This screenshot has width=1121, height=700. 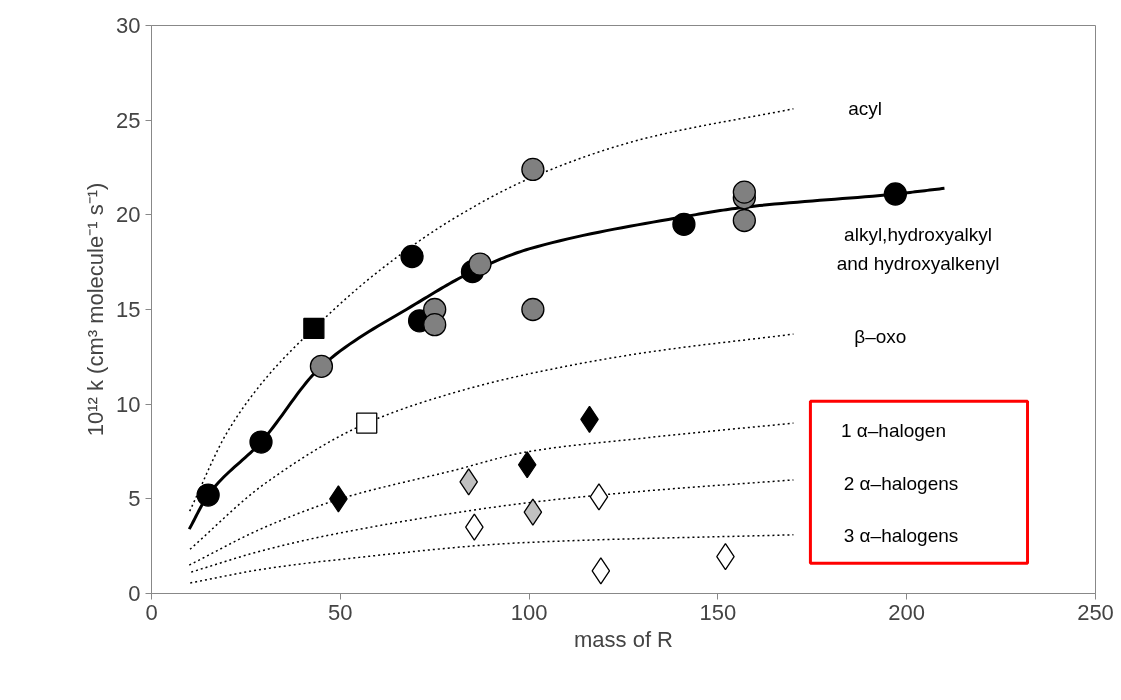 What do you see at coordinates (718, 612) in the screenshot?
I see `x-tick-label: 150` at bounding box center [718, 612].